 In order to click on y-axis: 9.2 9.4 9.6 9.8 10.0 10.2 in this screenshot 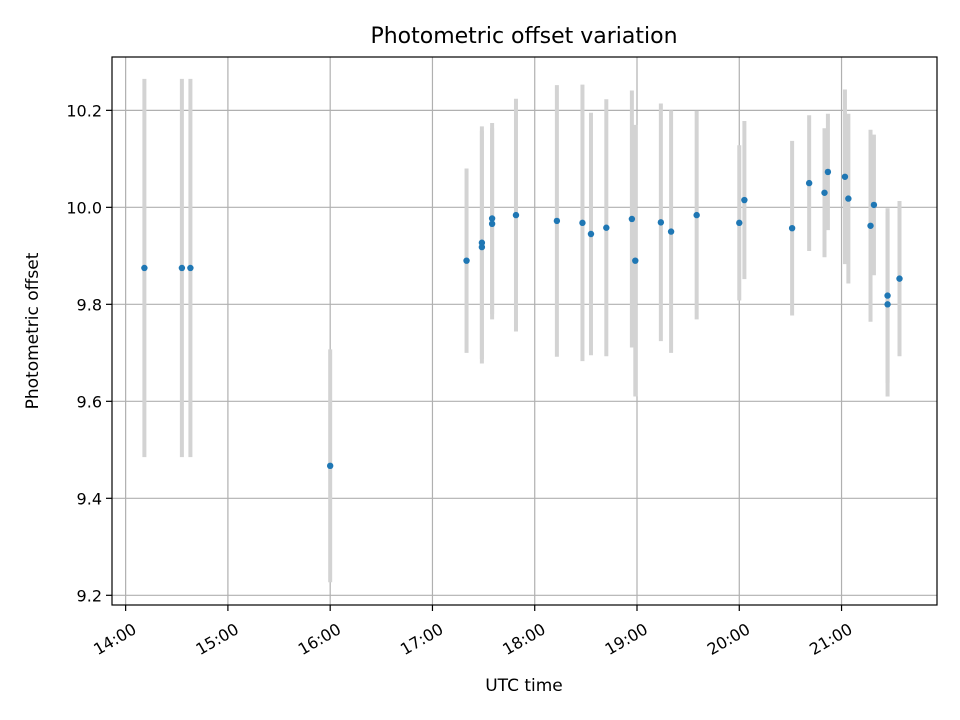, I will do `click(89, 353)`.